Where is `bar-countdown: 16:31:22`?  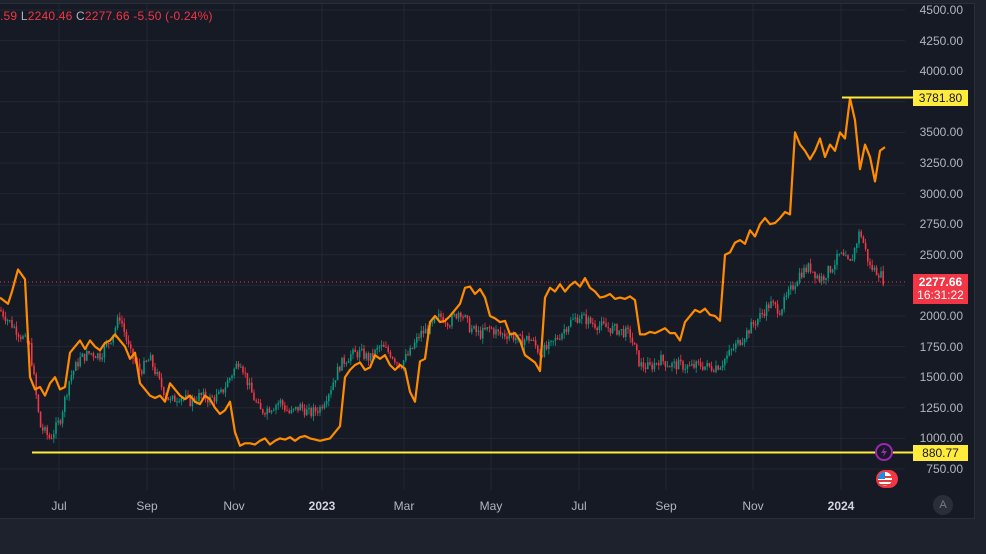 bar-countdown: 16:31:22 is located at coordinates (940, 295).